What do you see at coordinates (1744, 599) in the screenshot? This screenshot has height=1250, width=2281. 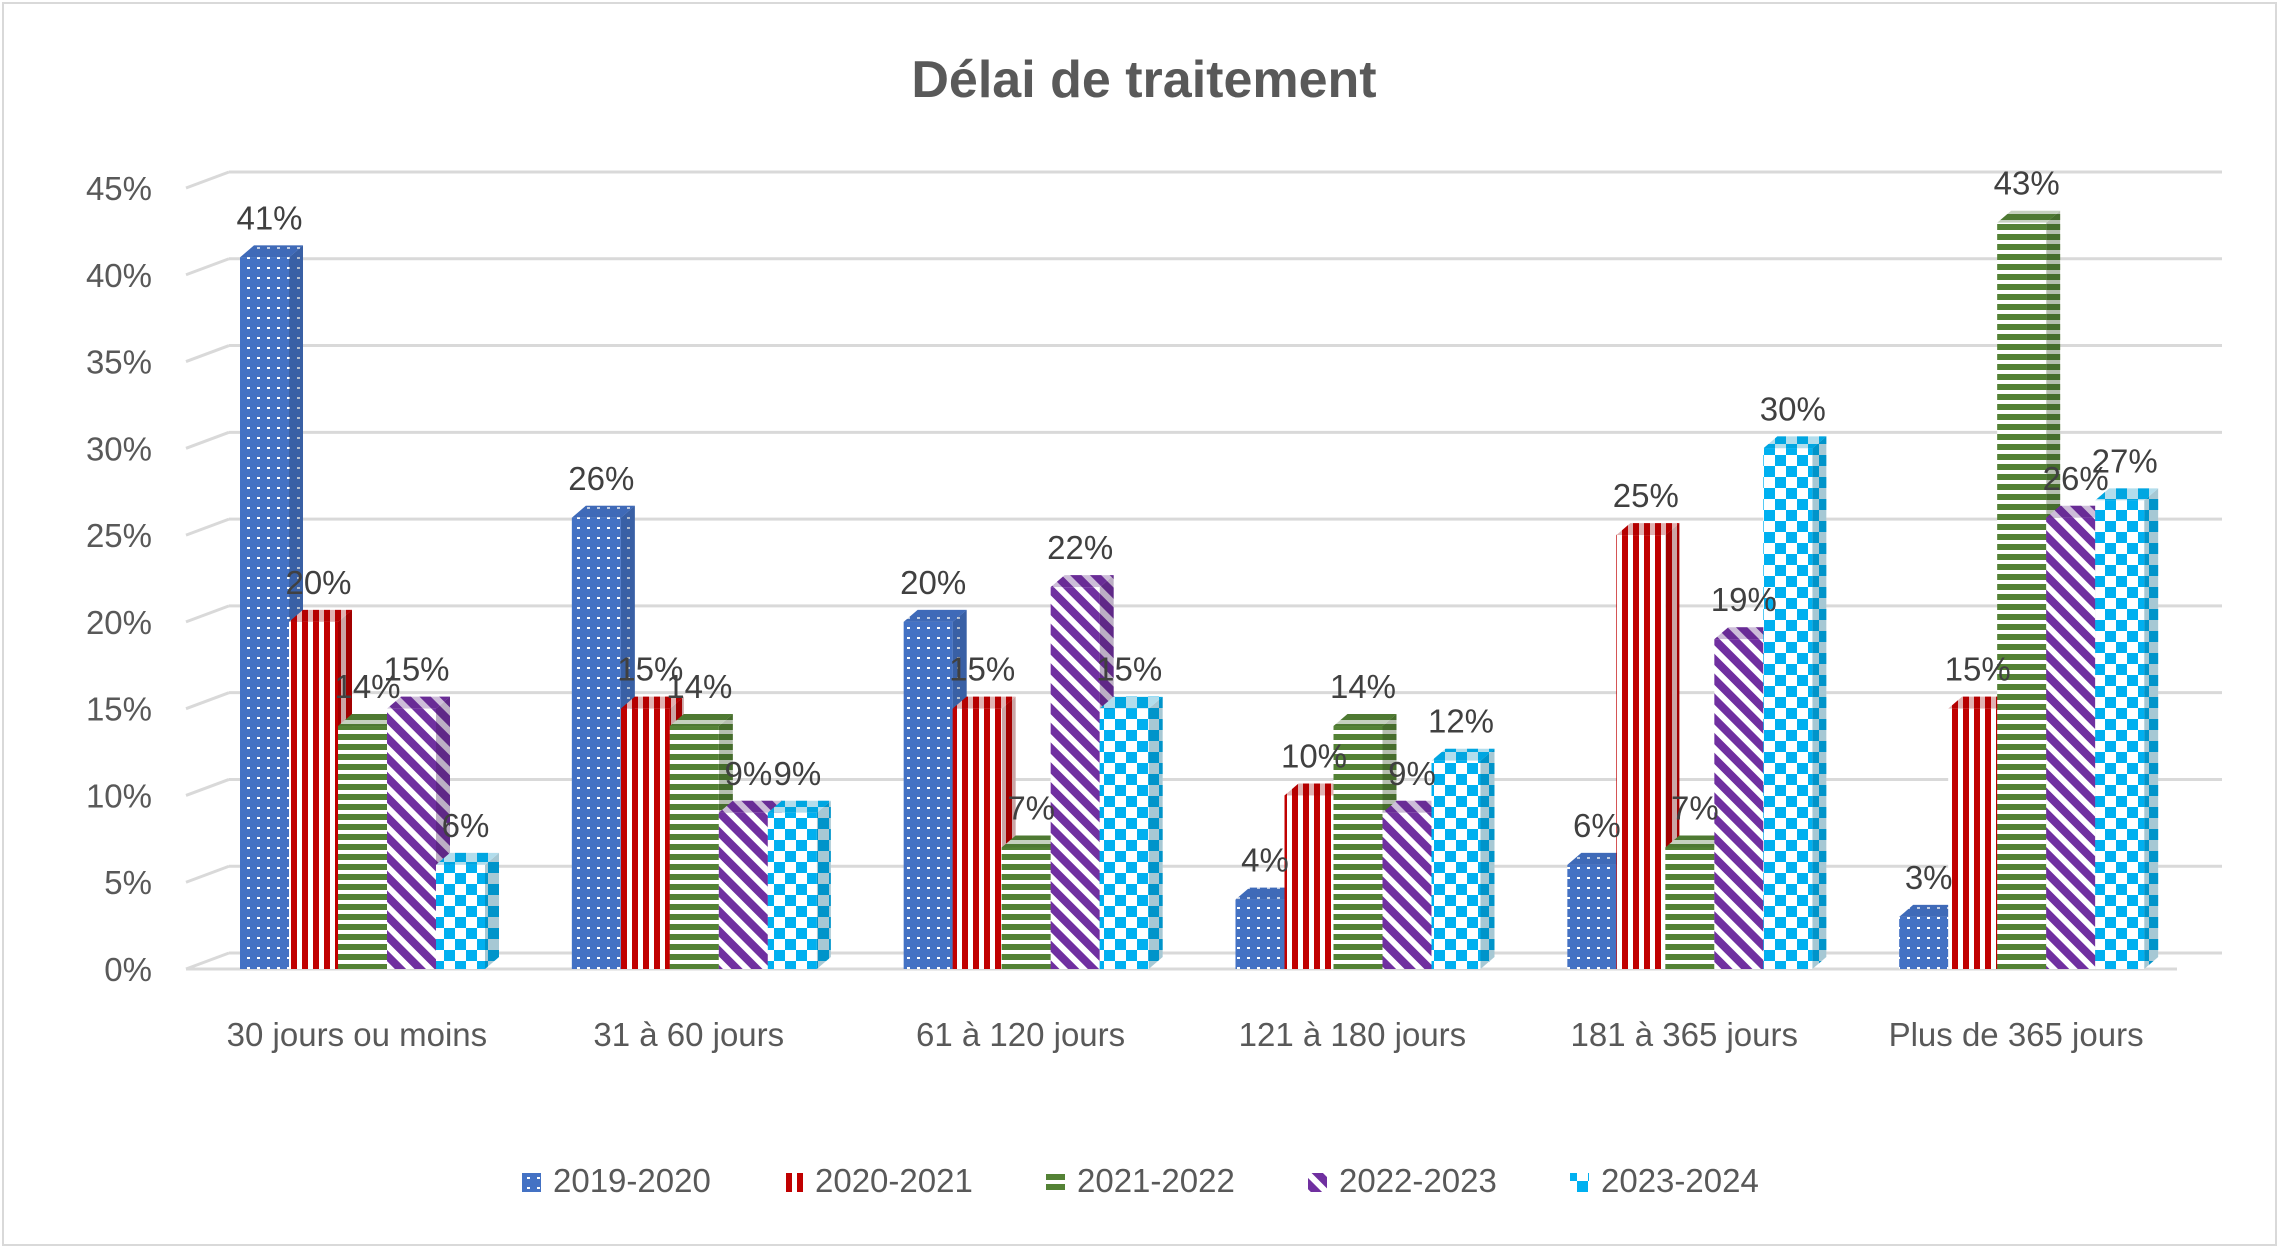 I see `data-label: 19%` at bounding box center [1744, 599].